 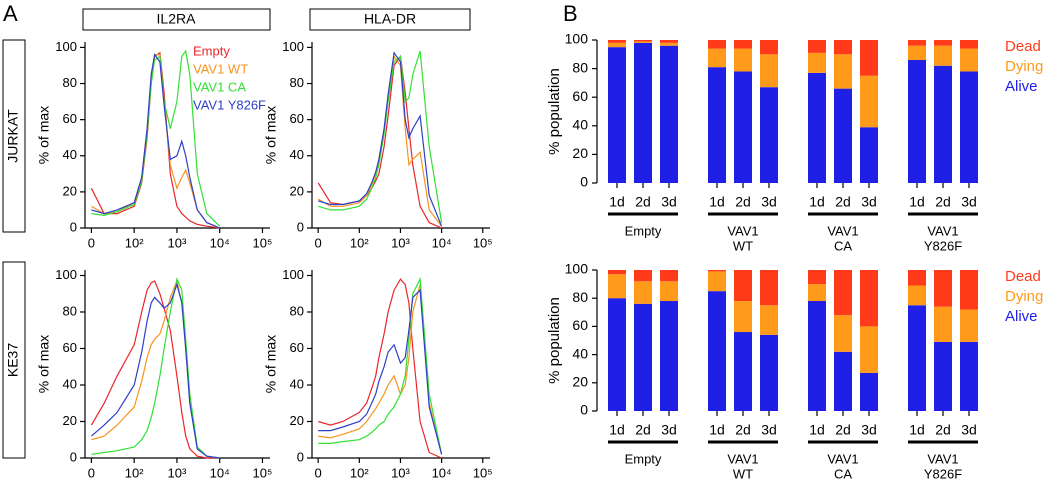 What do you see at coordinates (943, 473) in the screenshot?
I see `group-label: Y826F` at bounding box center [943, 473].